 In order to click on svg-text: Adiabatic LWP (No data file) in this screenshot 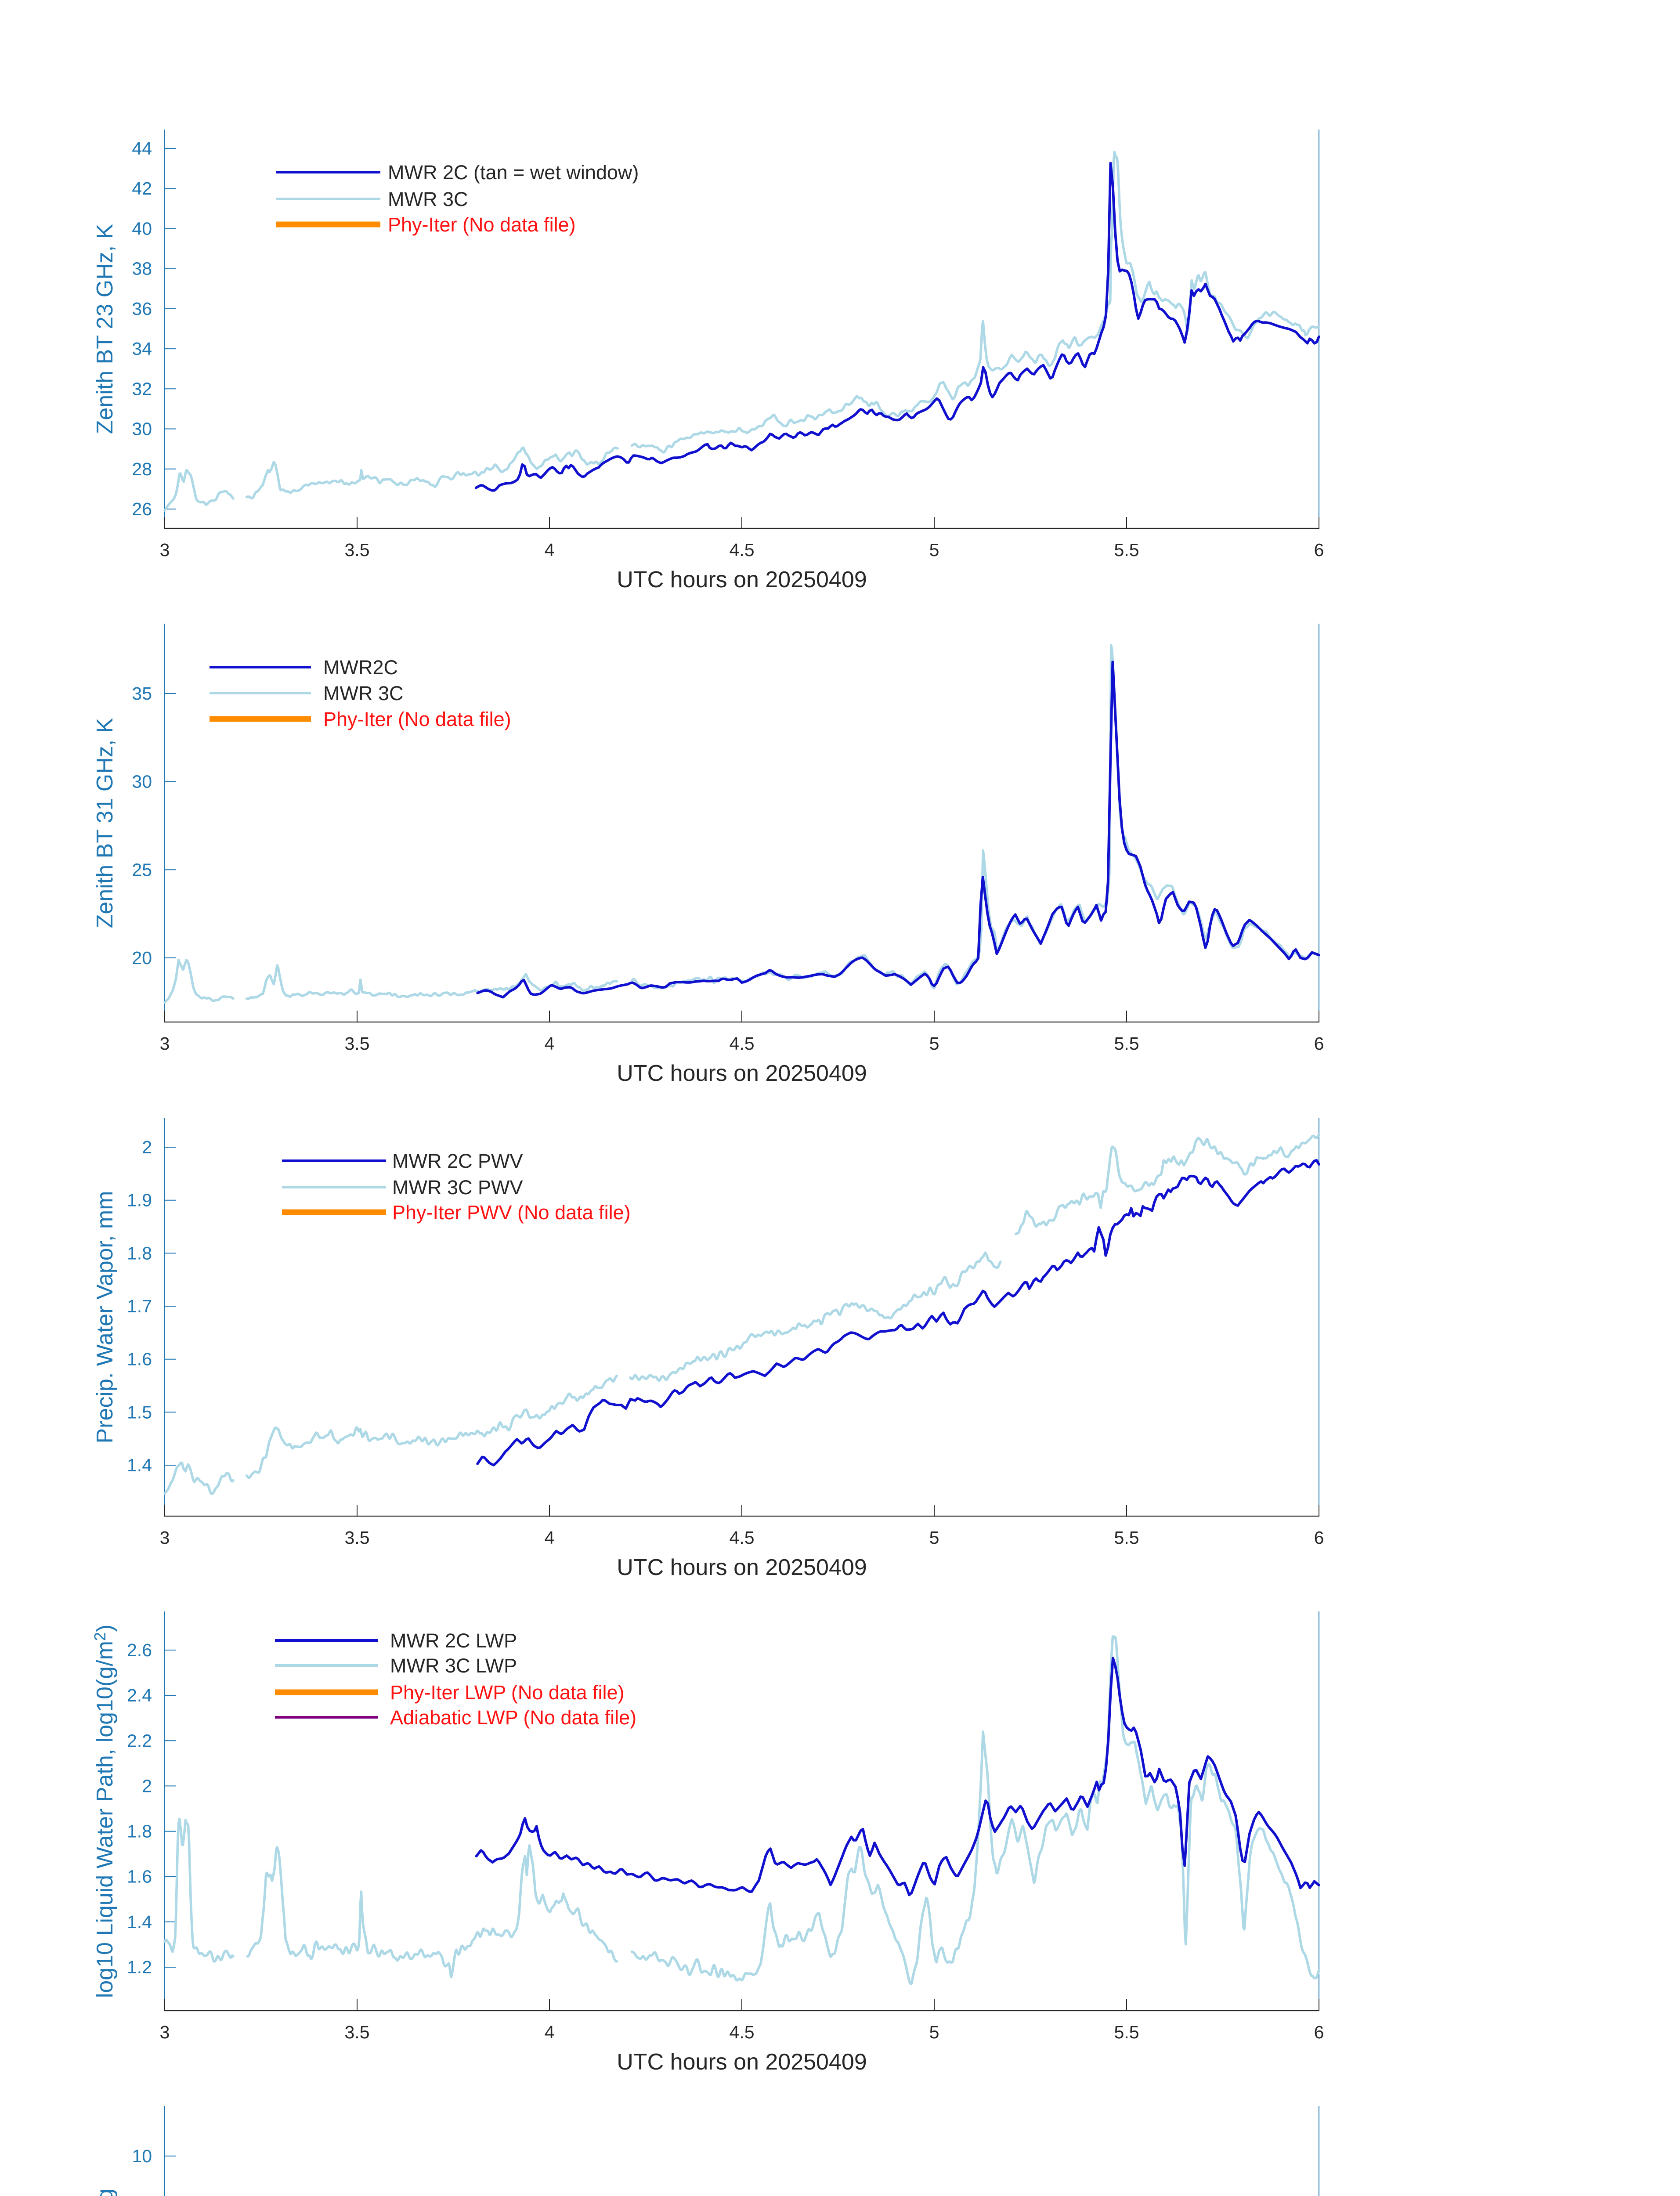, I will do `click(513, 1717)`.